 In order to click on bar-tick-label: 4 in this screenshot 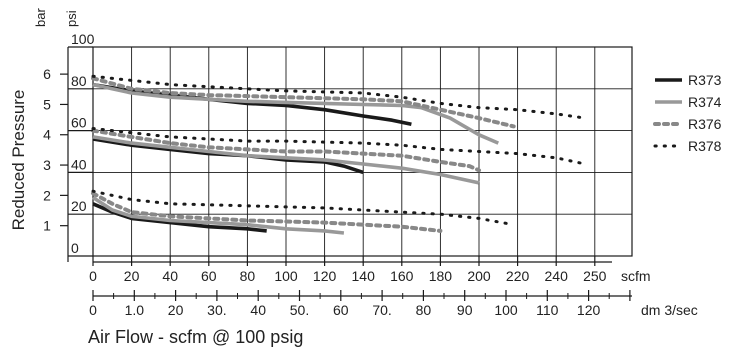, I will do `click(47, 135)`.